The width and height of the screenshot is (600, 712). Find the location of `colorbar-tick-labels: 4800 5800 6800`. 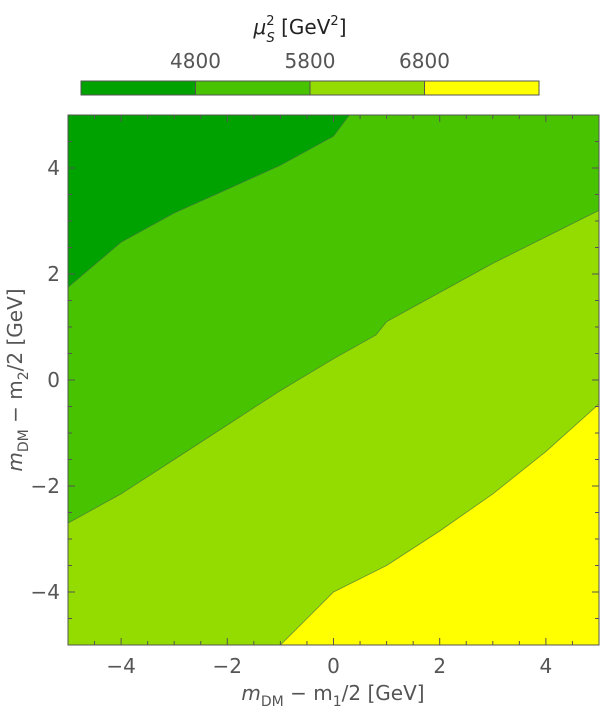

colorbar-tick-labels: 4800 5800 6800 is located at coordinates (310, 61).